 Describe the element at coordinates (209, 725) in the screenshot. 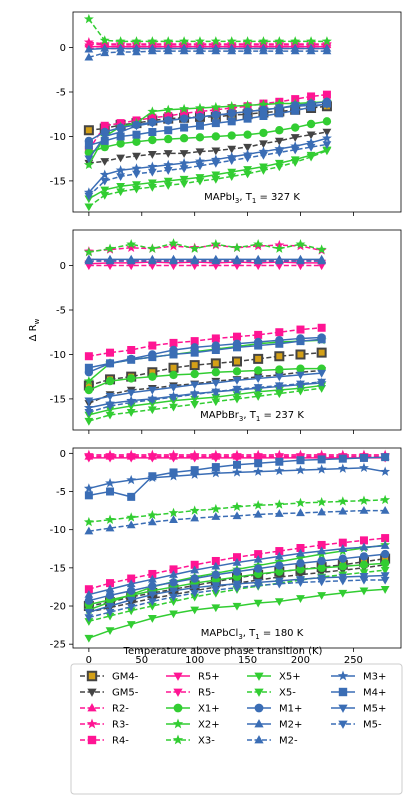

I see `legend-label: X2+` at that location.